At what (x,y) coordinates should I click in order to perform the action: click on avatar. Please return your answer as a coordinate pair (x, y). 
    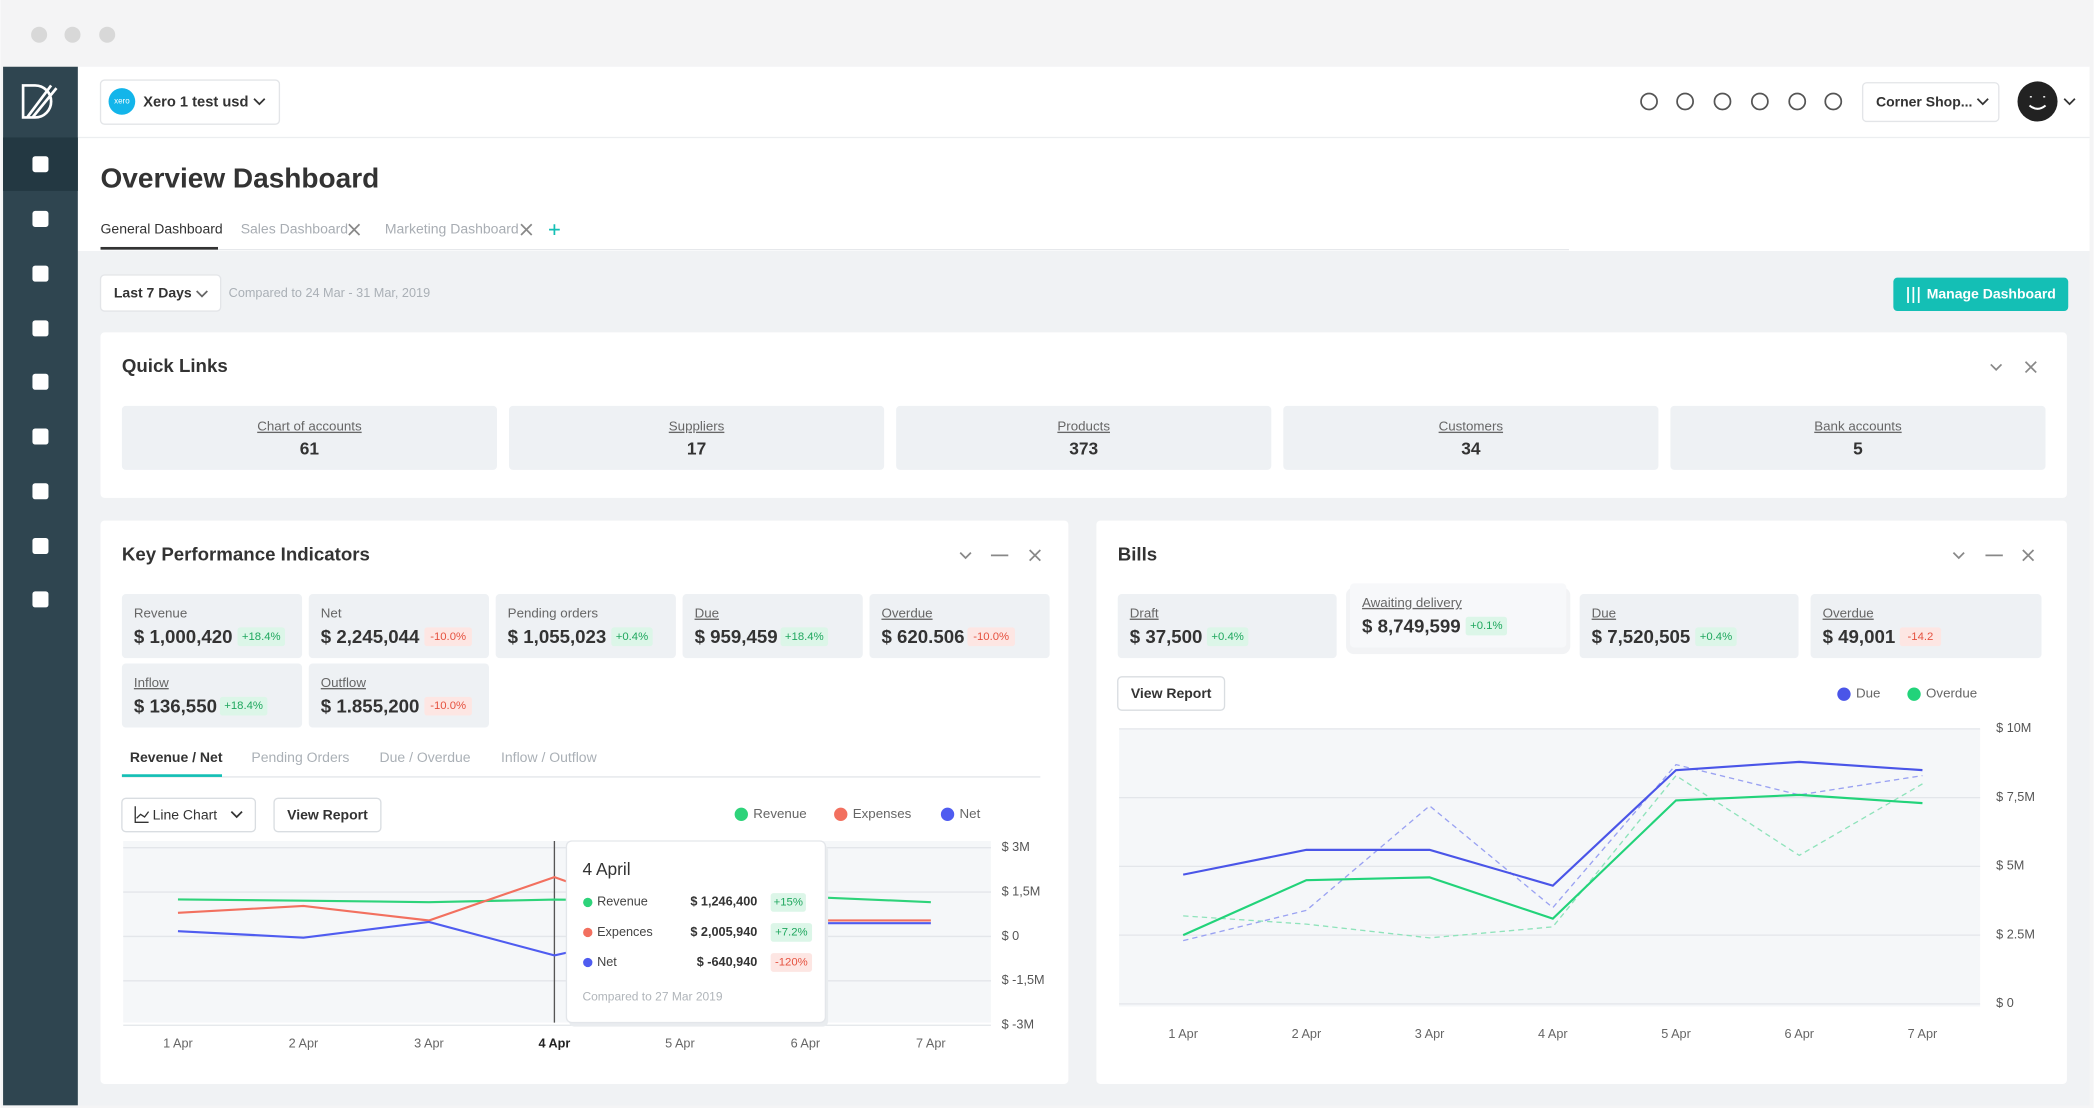
    Looking at the image, I should click on (2037, 101).